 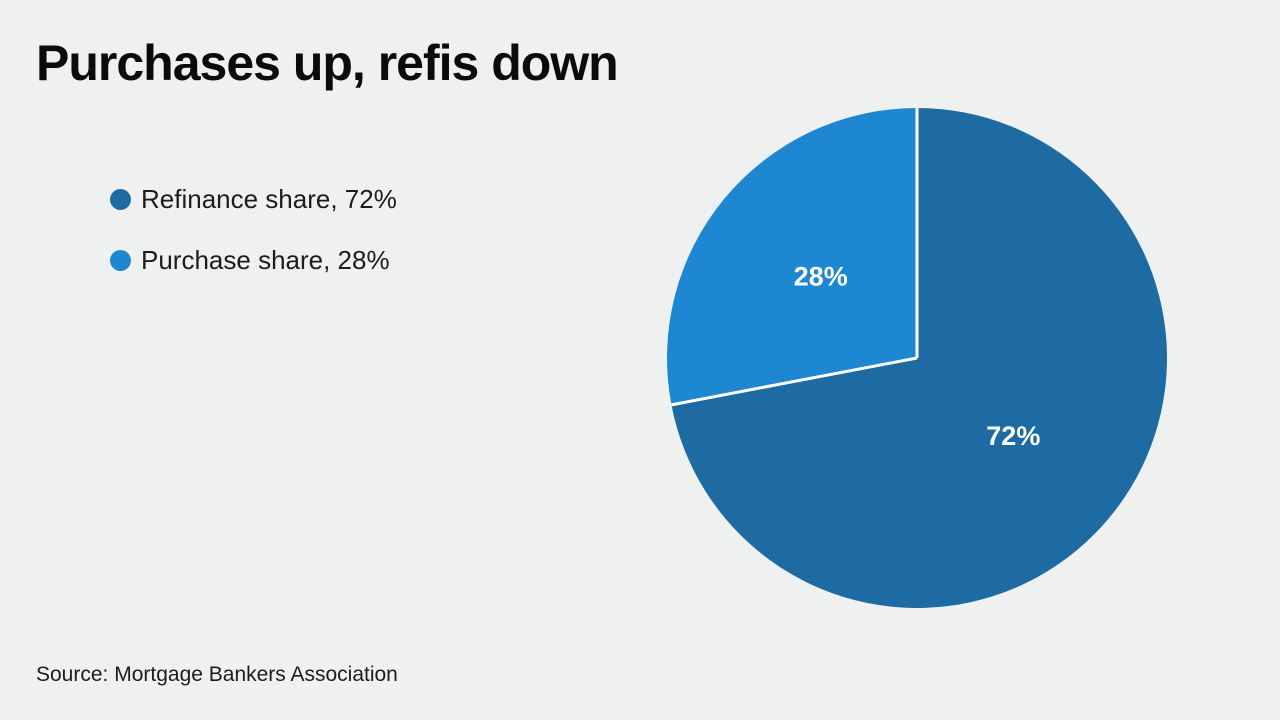 What do you see at coordinates (792, 256) in the screenshot?
I see `pie-slice-purchase-share` at bounding box center [792, 256].